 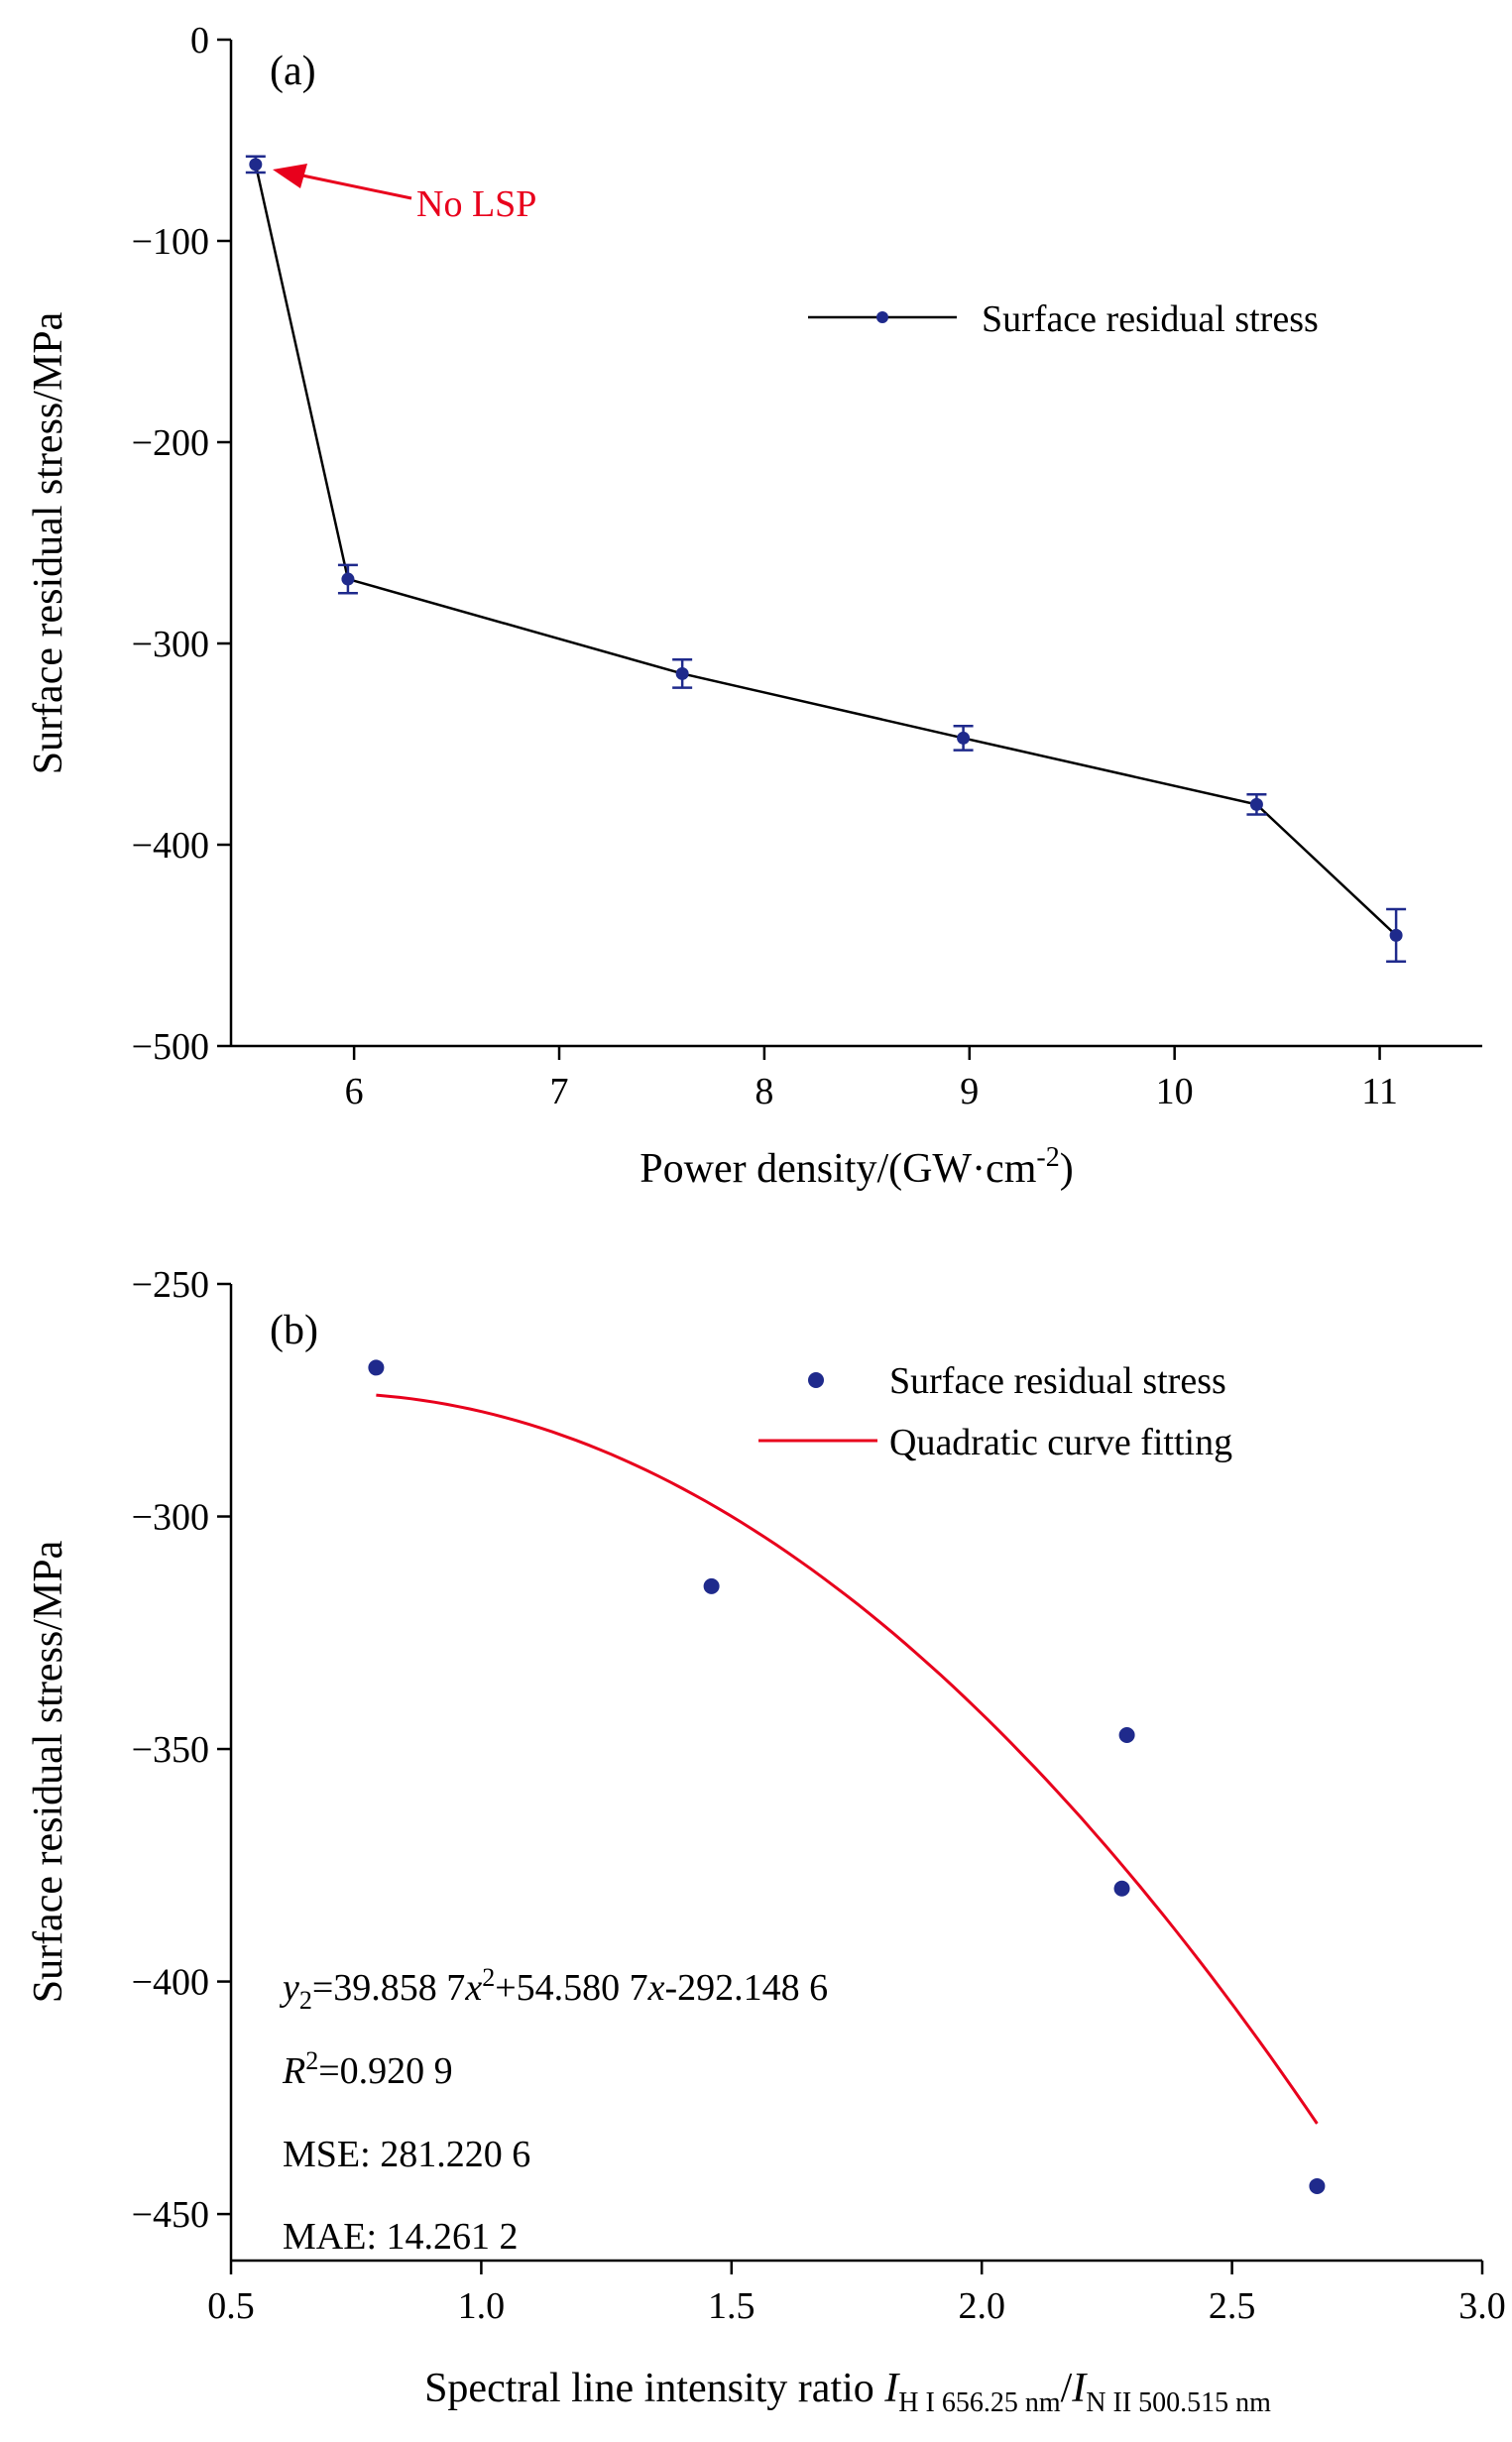 I want to click on eq-b: +54.580 7, so click(x=571, y=1988).